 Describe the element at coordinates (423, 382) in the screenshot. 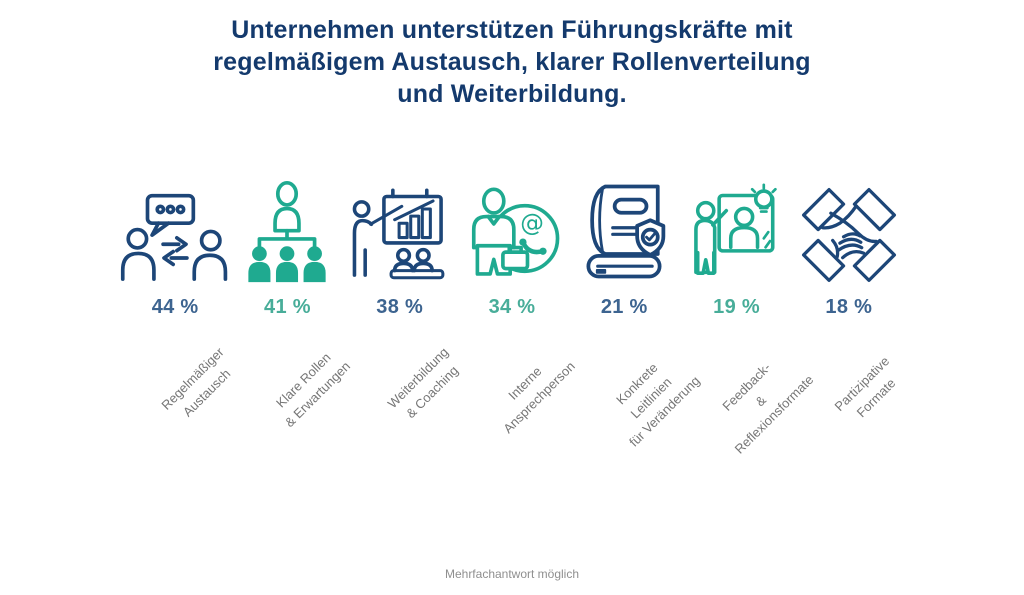

I see `category-label: Weiterbildung & Coaching` at that location.